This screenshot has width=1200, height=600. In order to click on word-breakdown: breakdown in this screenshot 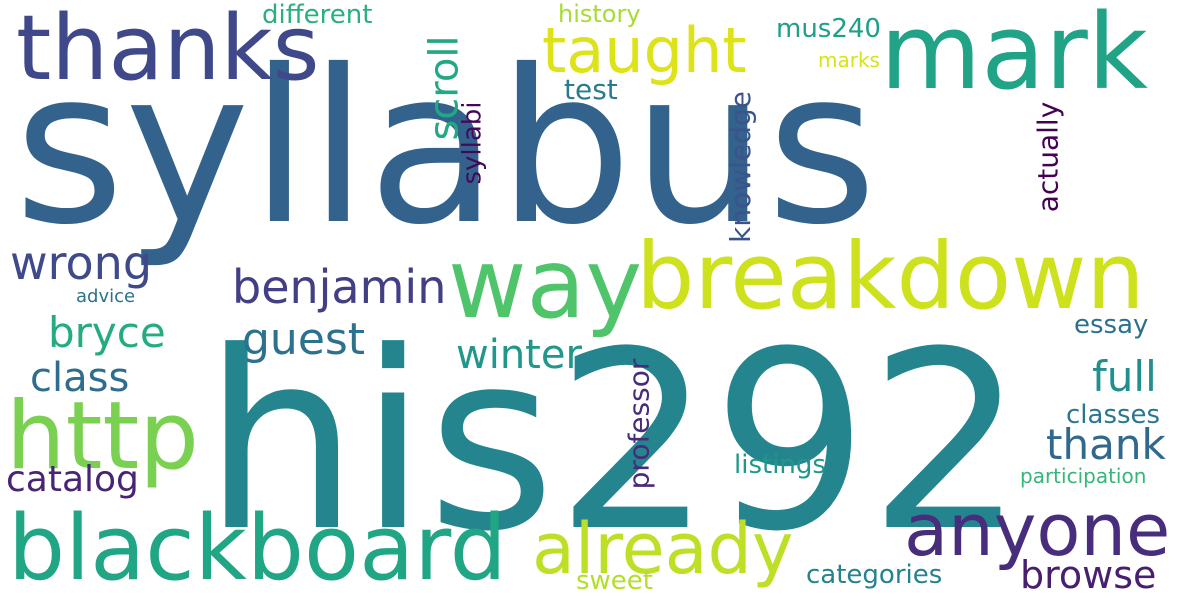, I will do `click(890, 276)`.